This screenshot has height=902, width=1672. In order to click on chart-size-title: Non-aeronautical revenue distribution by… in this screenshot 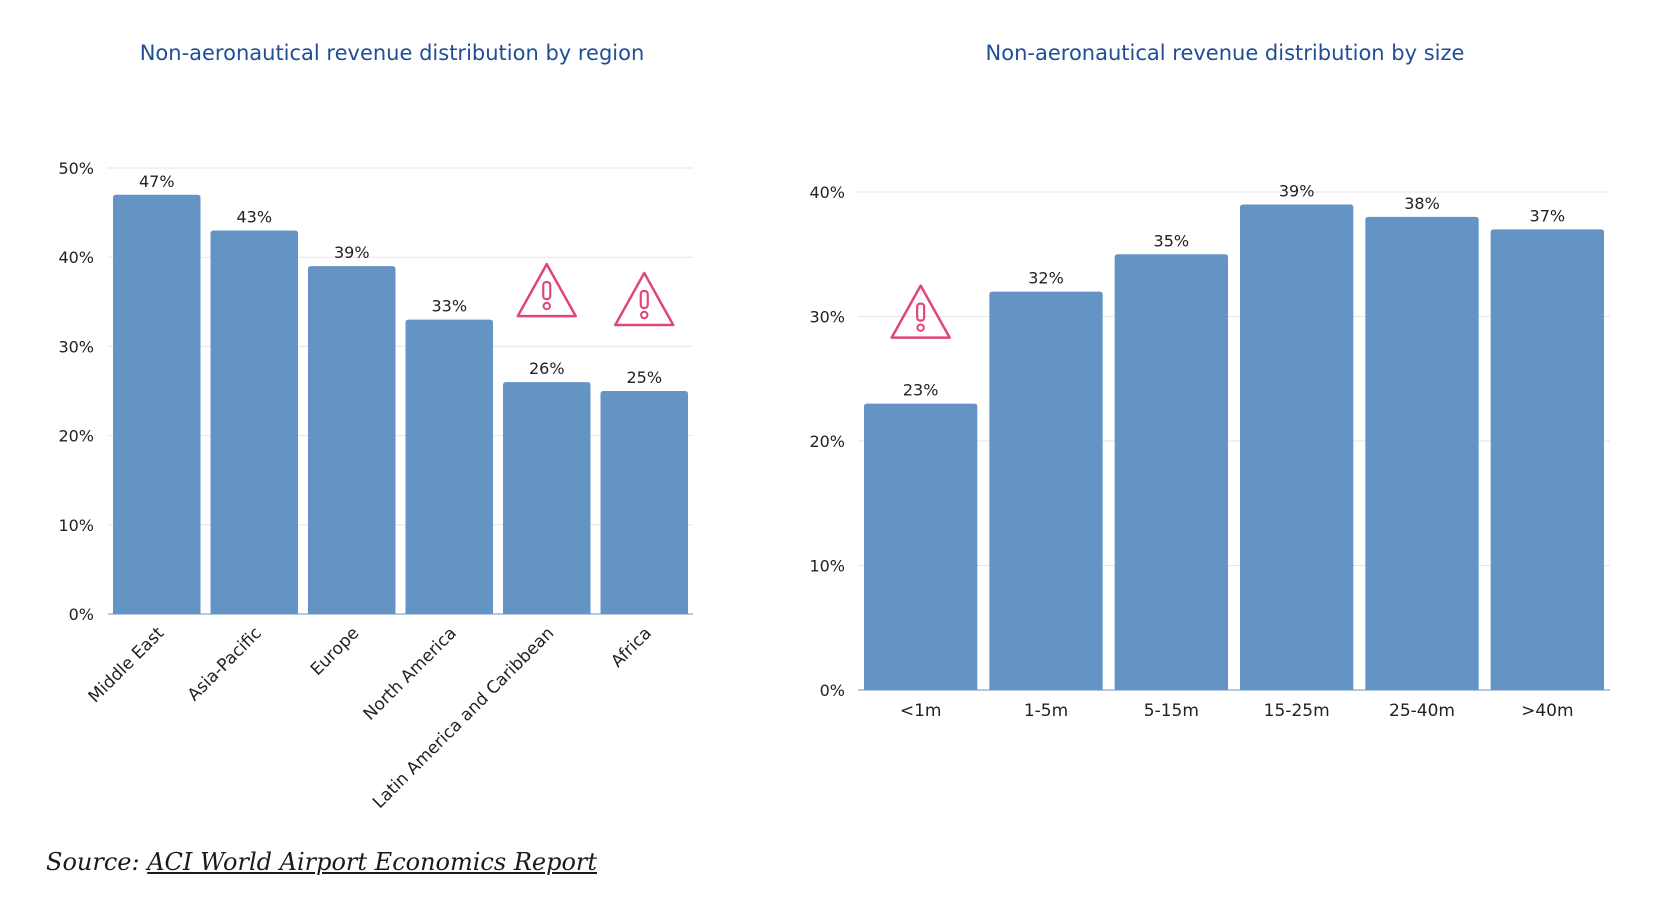, I will do `click(1225, 53)`.